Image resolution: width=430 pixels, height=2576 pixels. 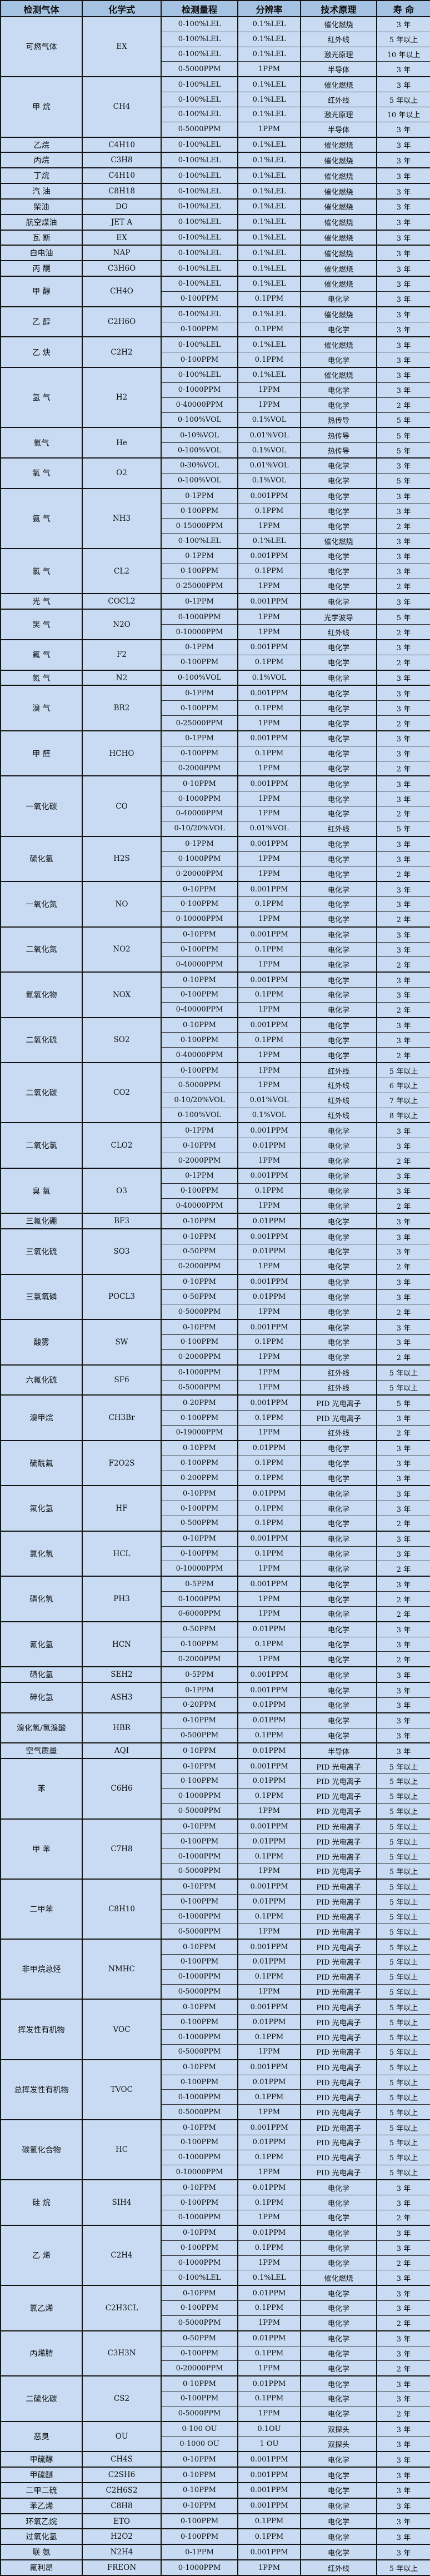 I want to click on gas-name-cell: 磷化氢, so click(x=41, y=1599).